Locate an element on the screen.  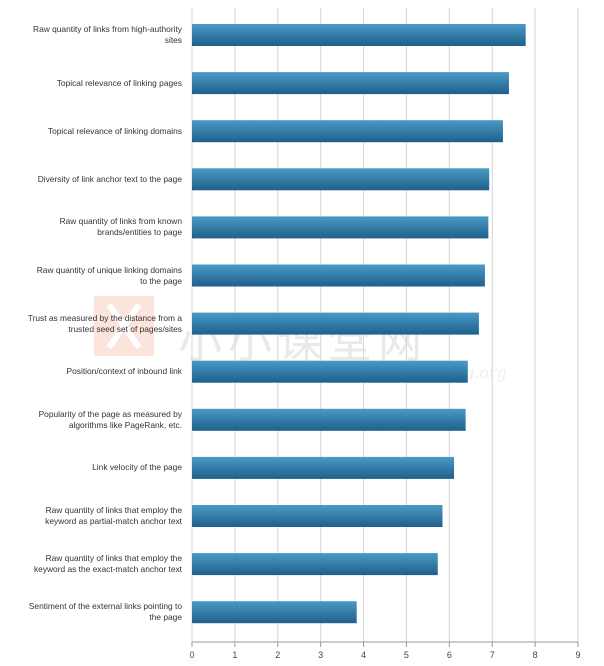
x-tick-label: 9 is located at coordinates (577, 655).